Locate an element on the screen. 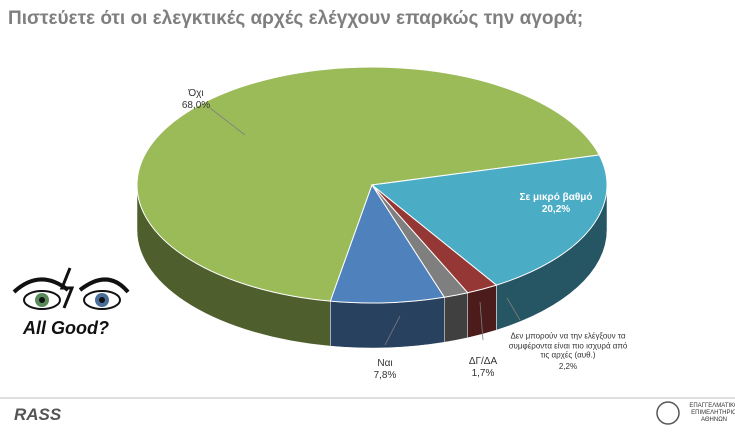  slice-side is located at coordinates (456, 317).